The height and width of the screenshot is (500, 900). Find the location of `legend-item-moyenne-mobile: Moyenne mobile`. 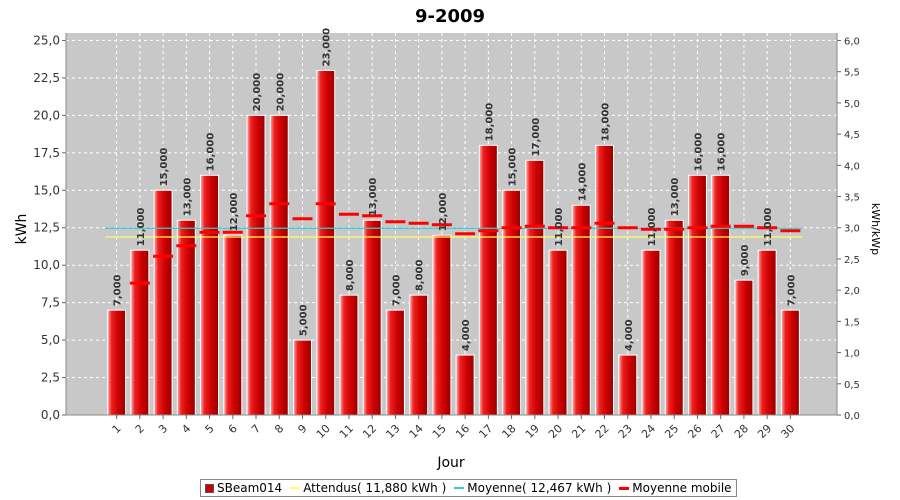

legend-item-moyenne-mobile: Moyenne mobile is located at coordinates (675, 488).